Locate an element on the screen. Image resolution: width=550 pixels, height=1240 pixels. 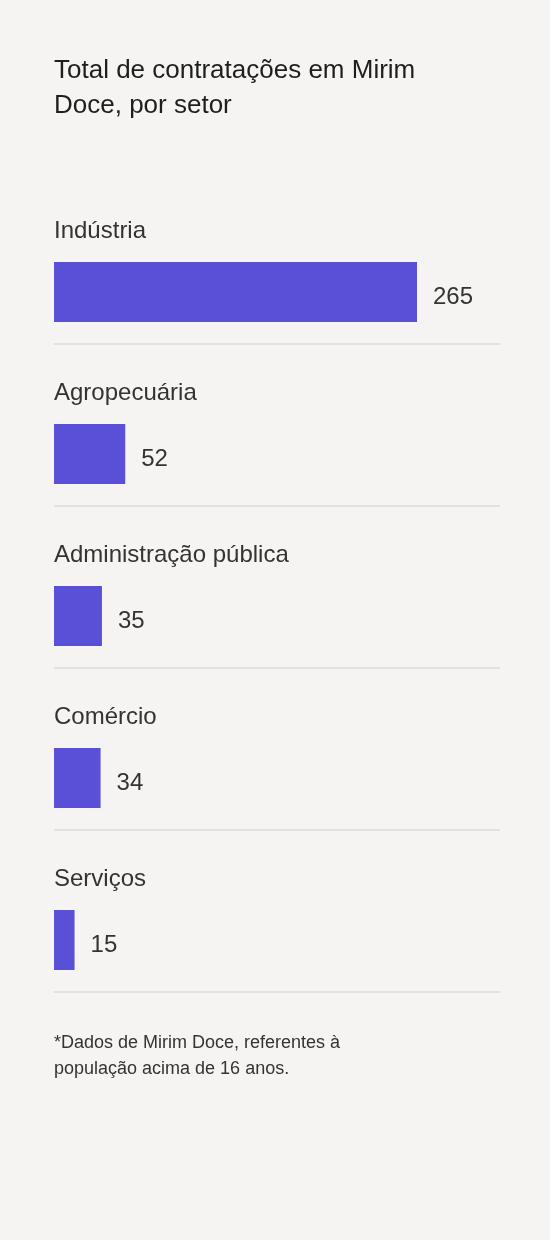
chart-title: Total de contratações em Mirim Doce, por setor is located at coordinates (235, 86).